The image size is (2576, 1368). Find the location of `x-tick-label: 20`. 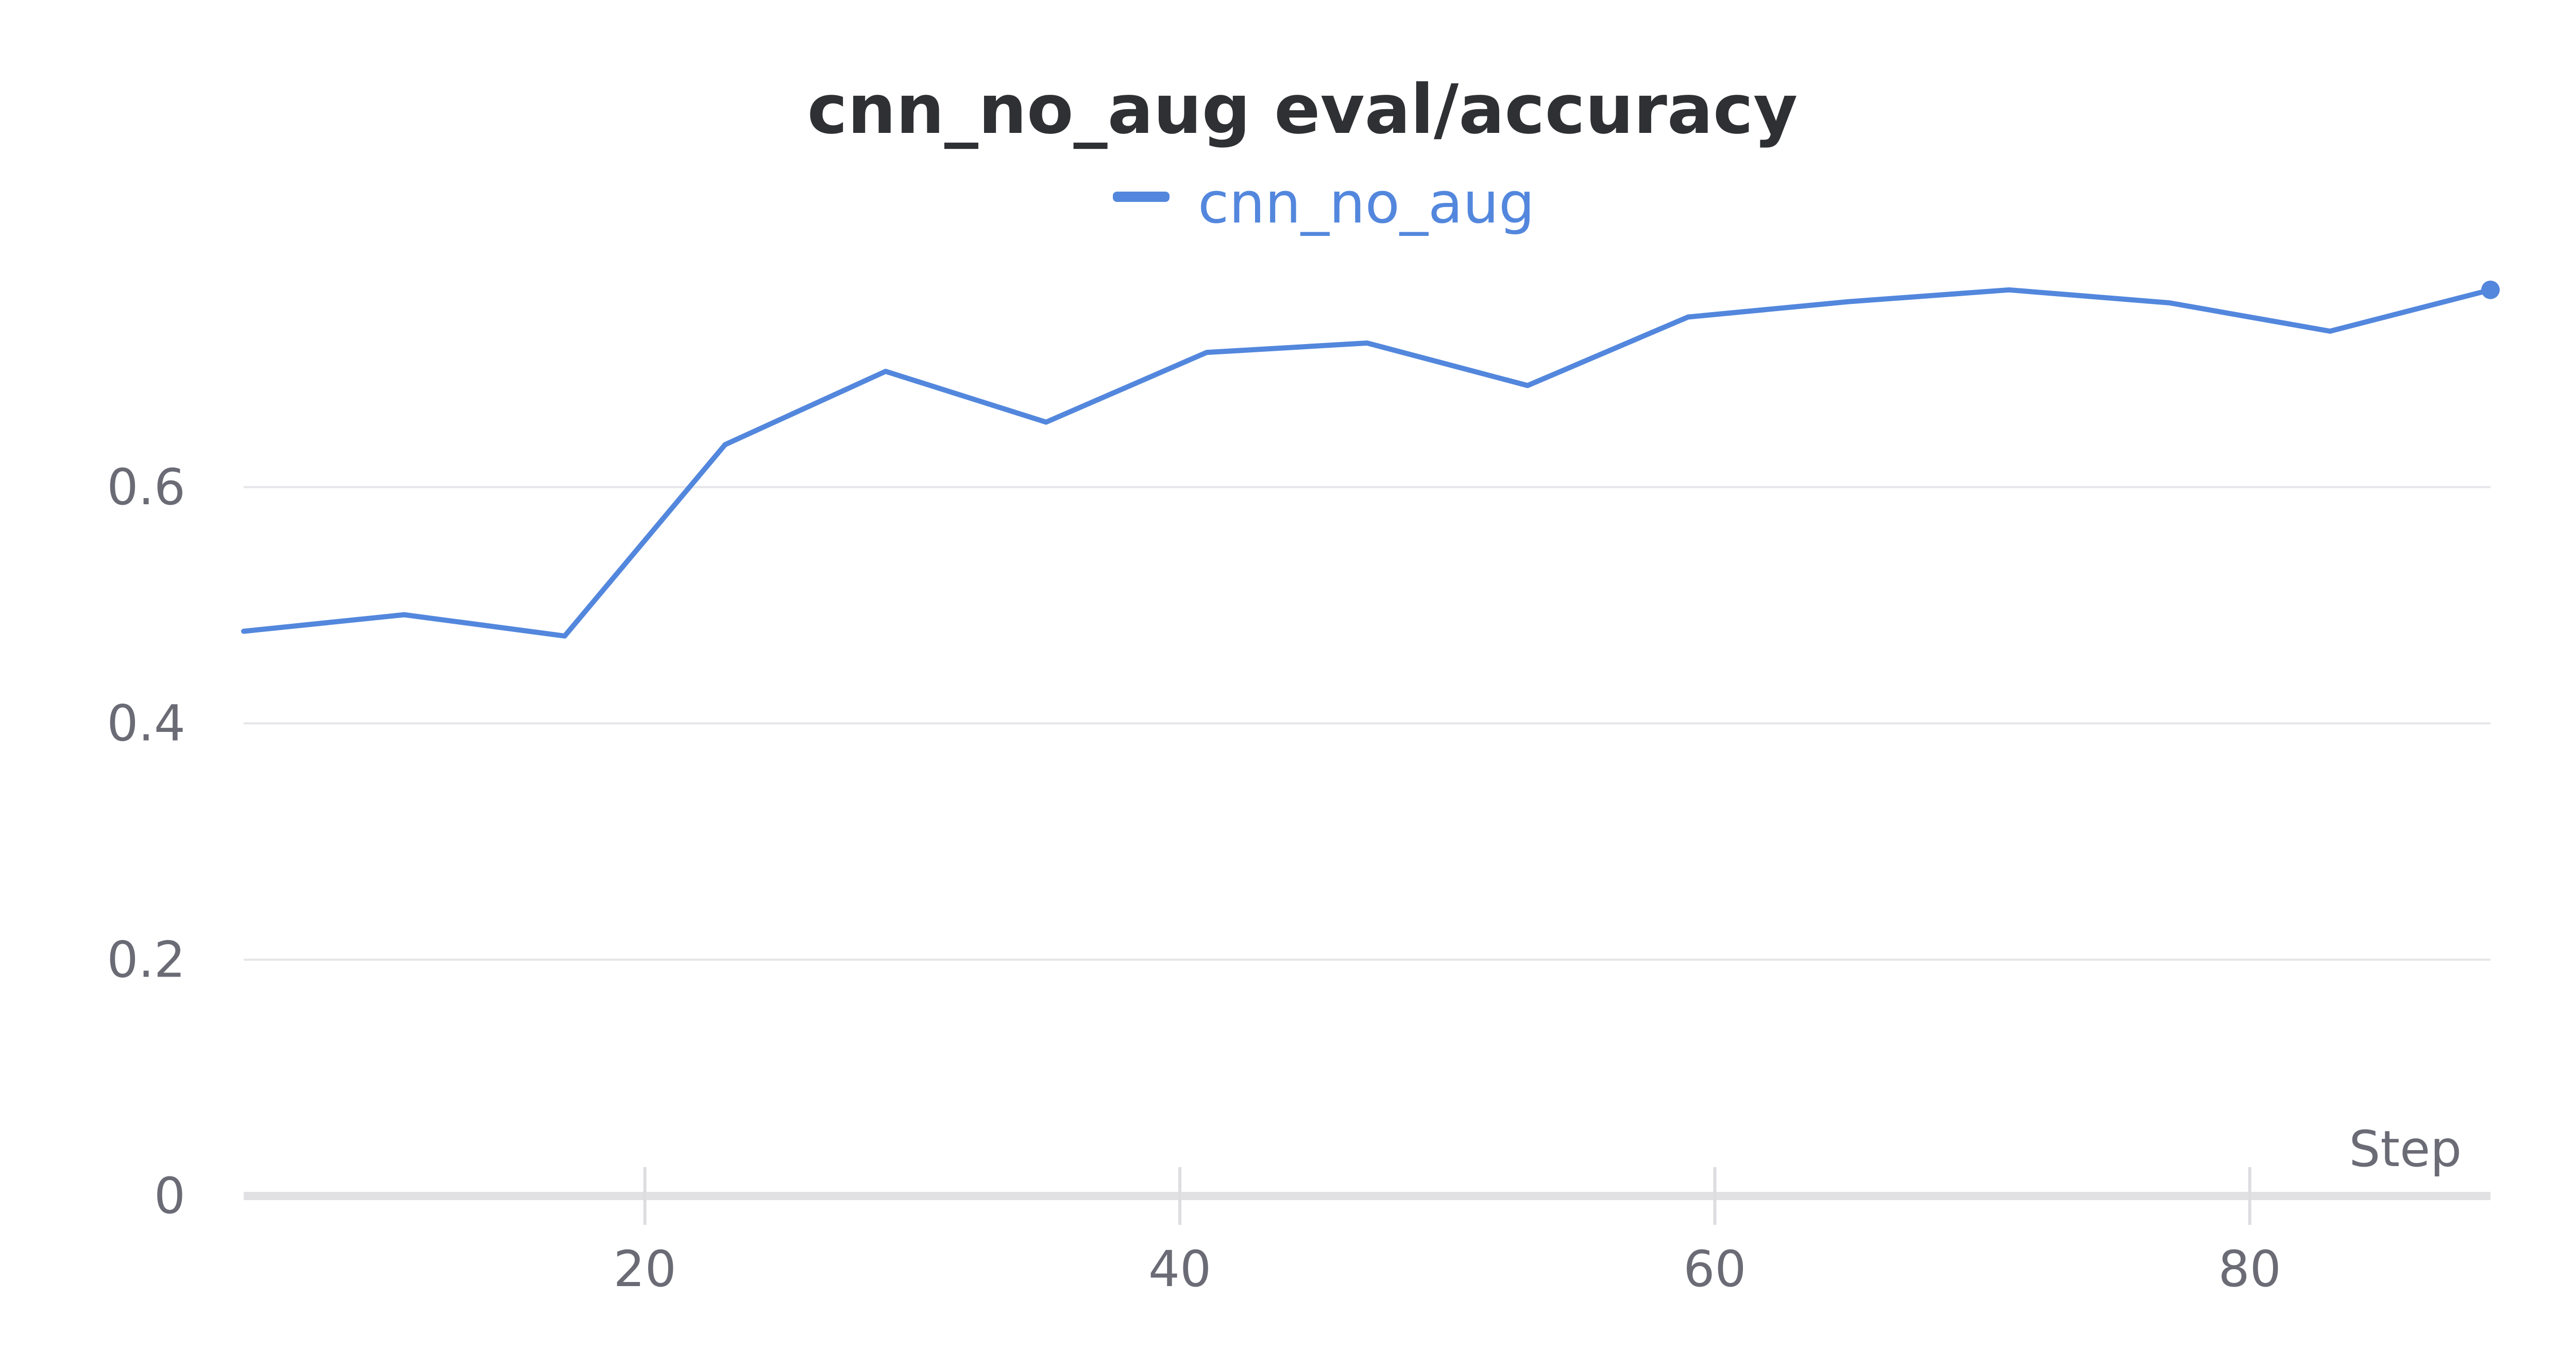

x-tick-label: 20 is located at coordinates (645, 1269).